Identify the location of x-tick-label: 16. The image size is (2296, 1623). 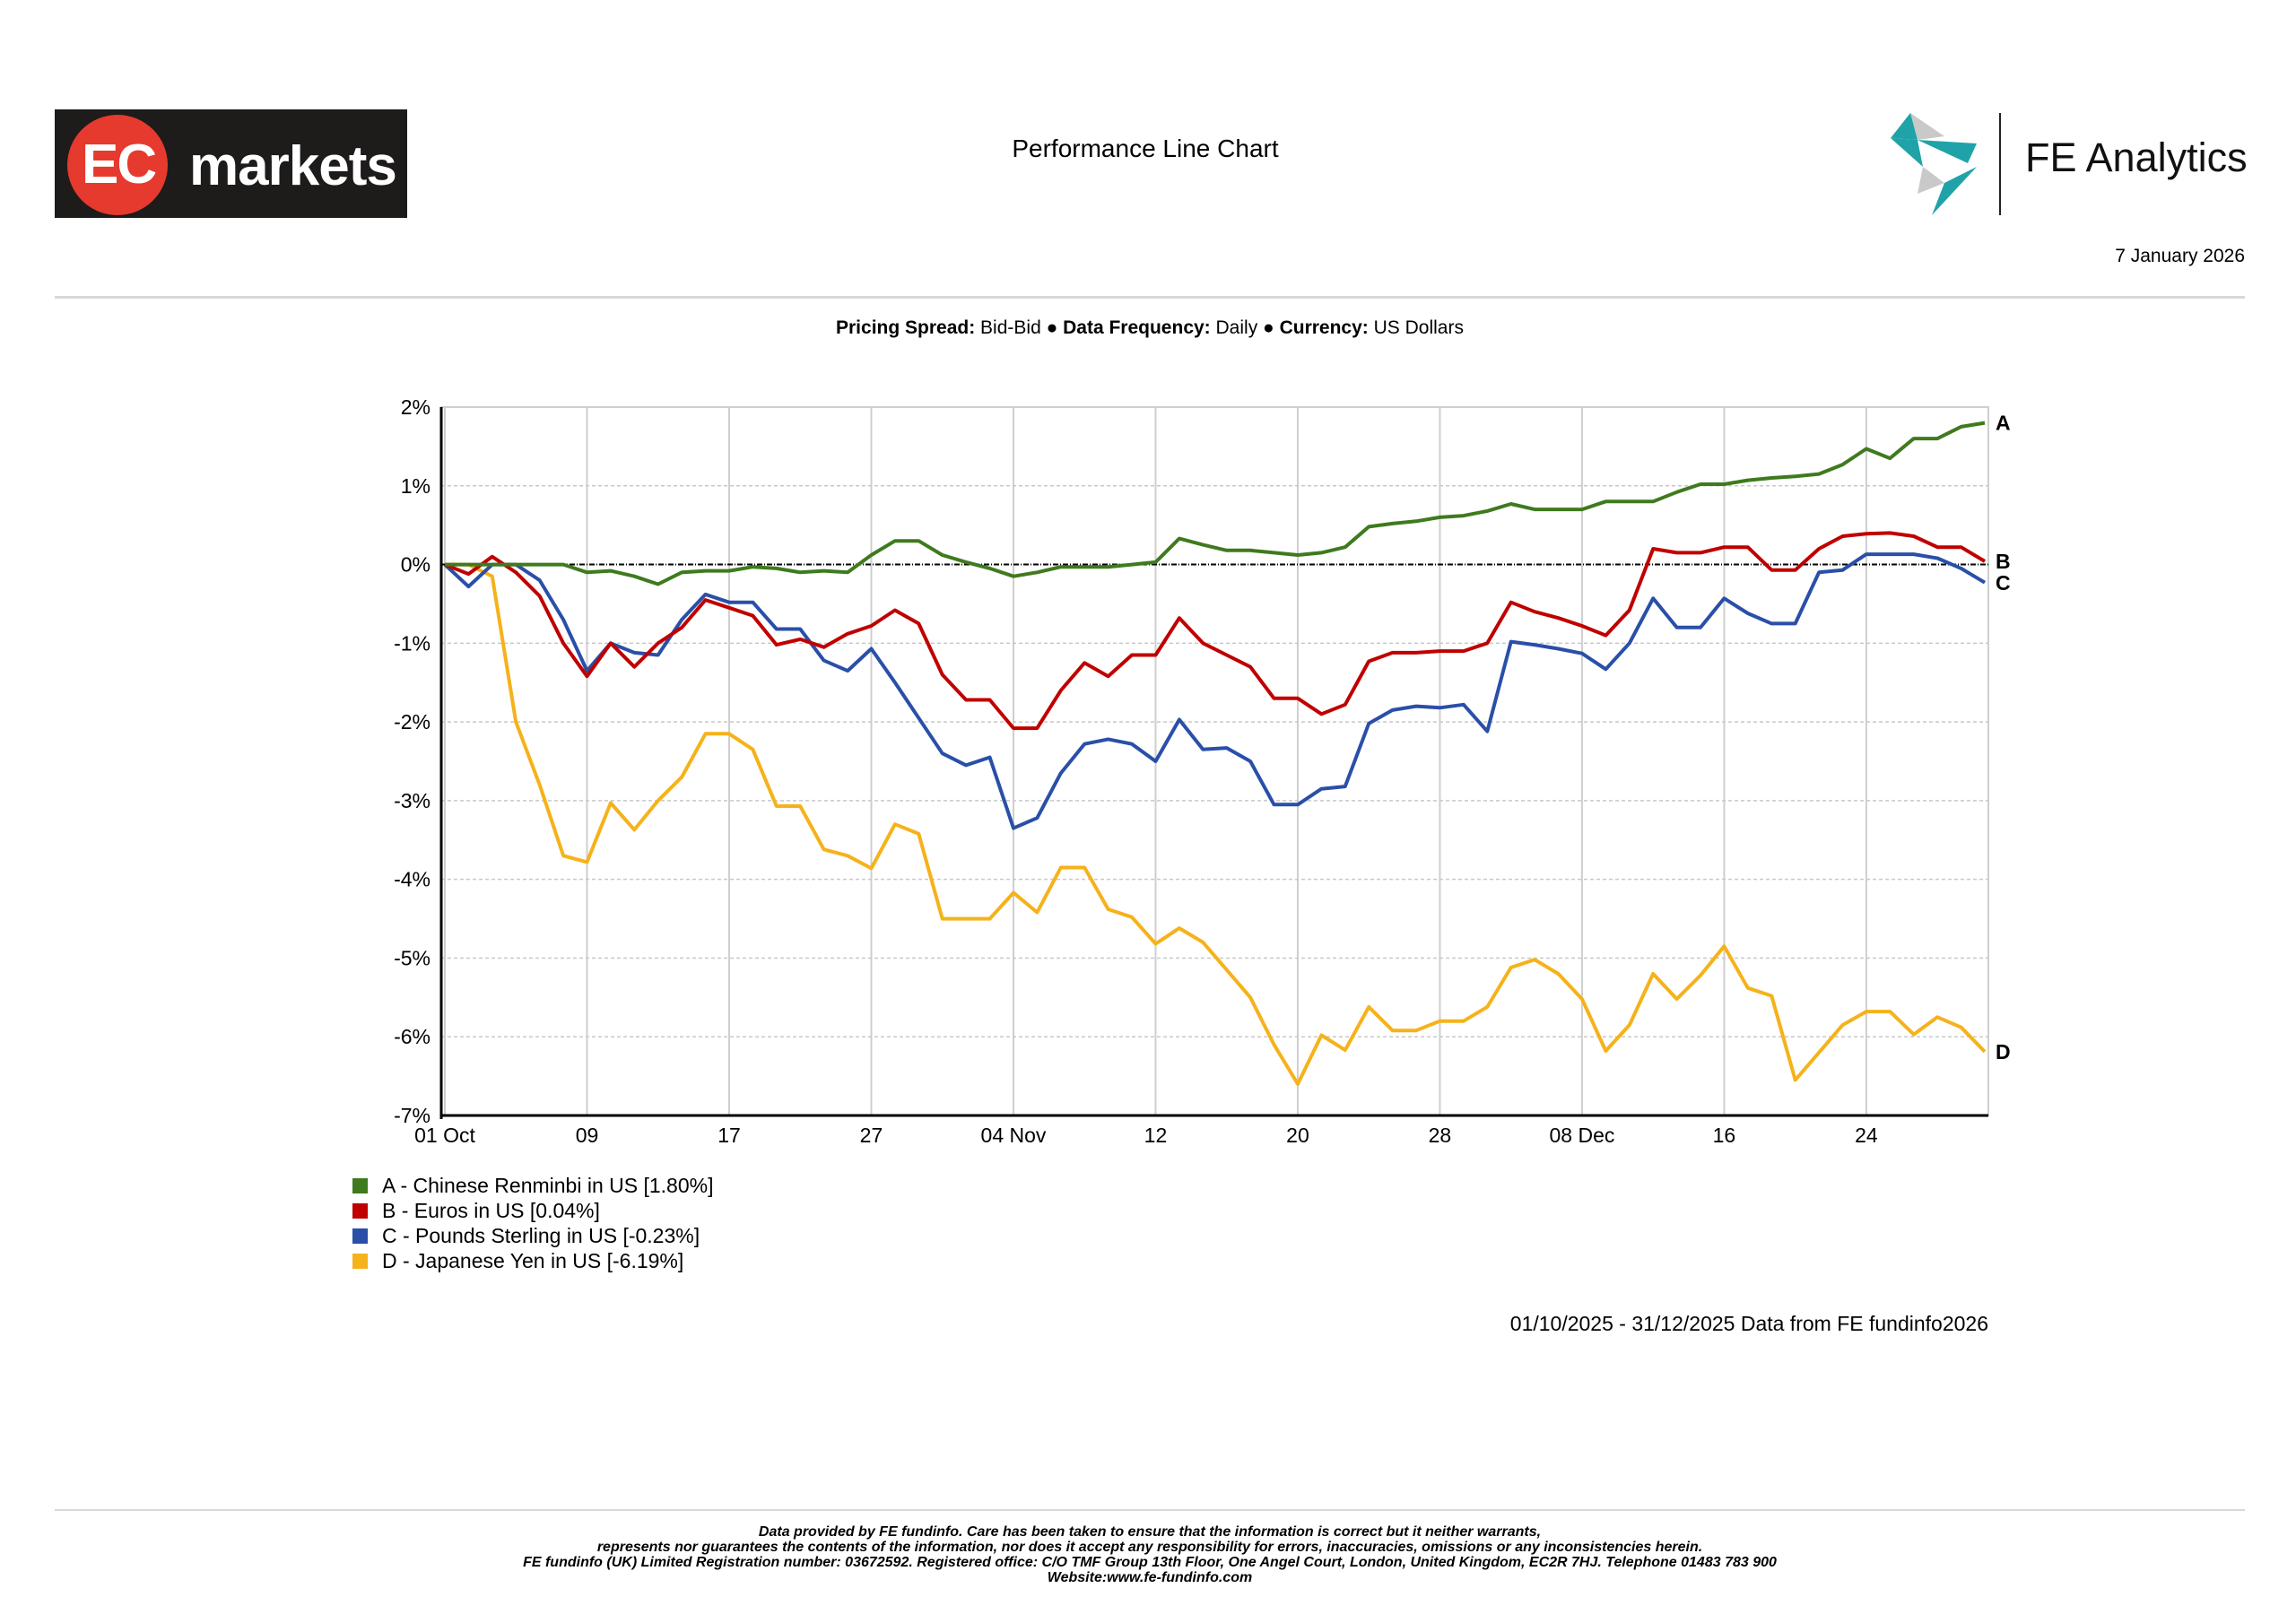
(1724, 1135).